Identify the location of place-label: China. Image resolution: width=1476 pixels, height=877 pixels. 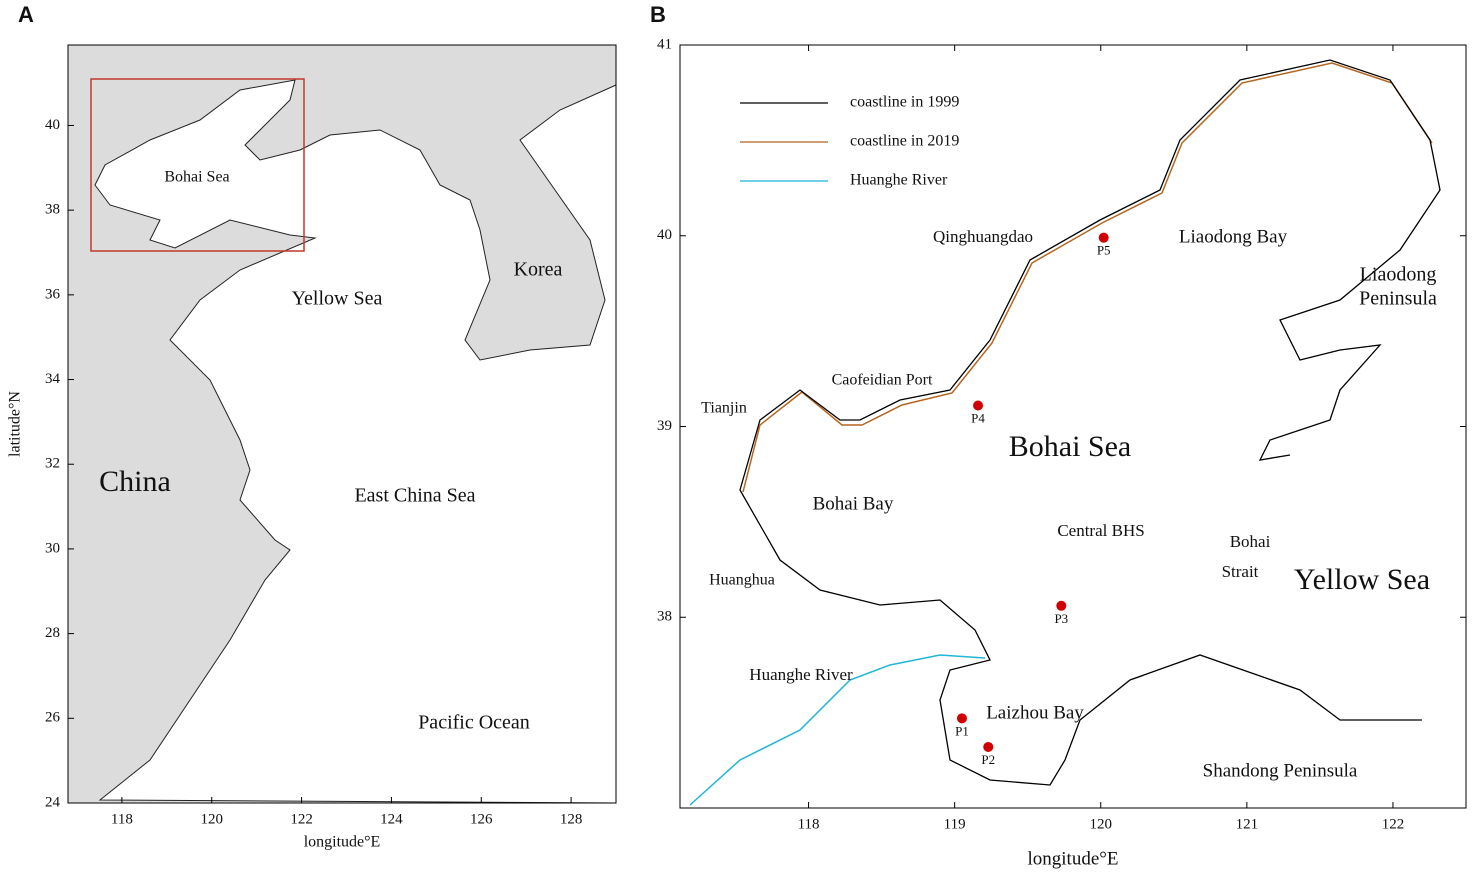
(135, 481).